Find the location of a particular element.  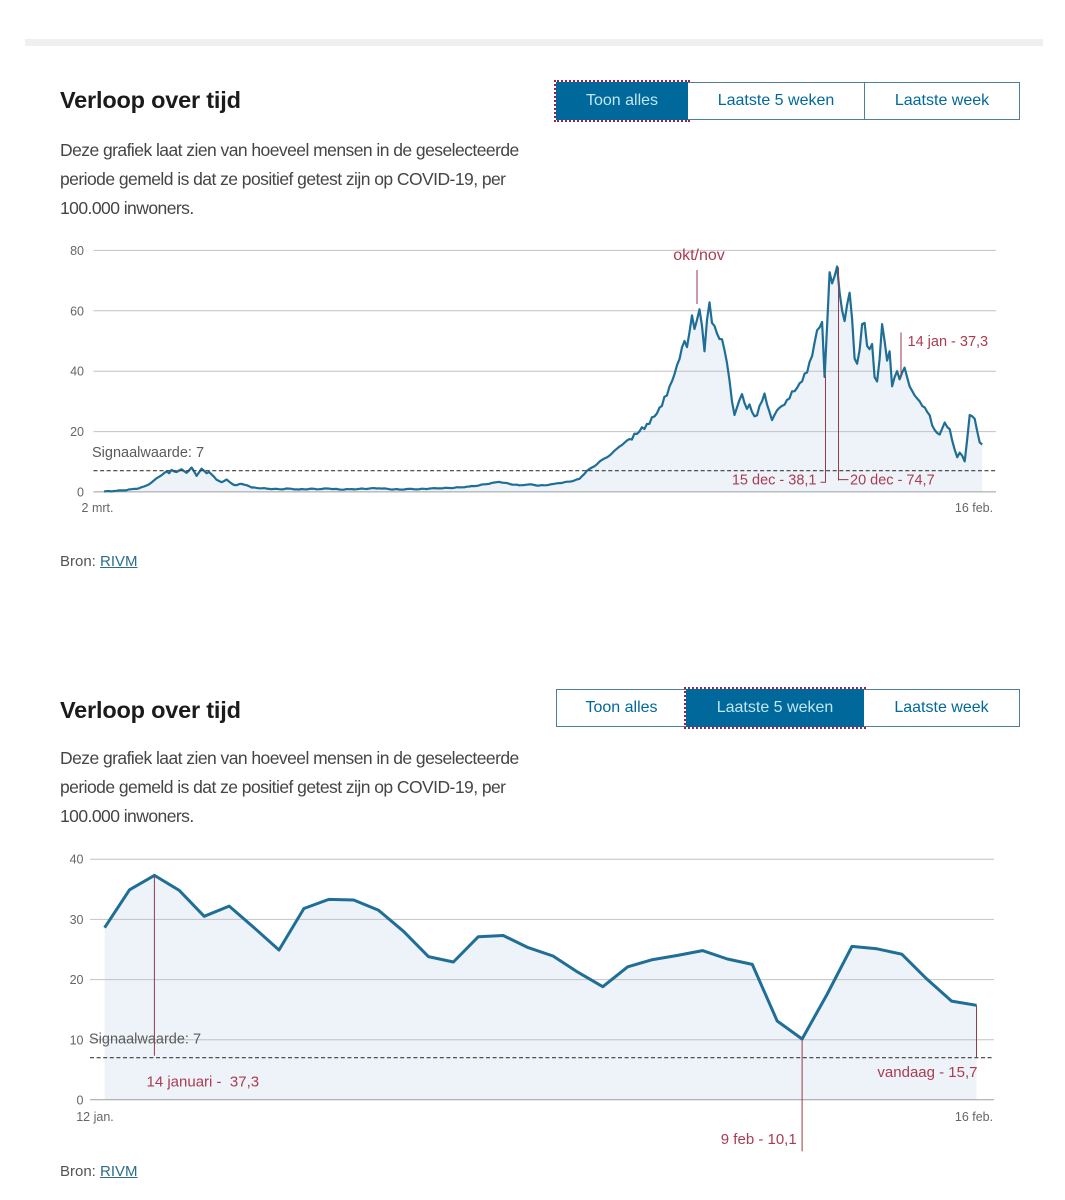

svg-text: 15 dec - 38,1 is located at coordinates (774, 481).